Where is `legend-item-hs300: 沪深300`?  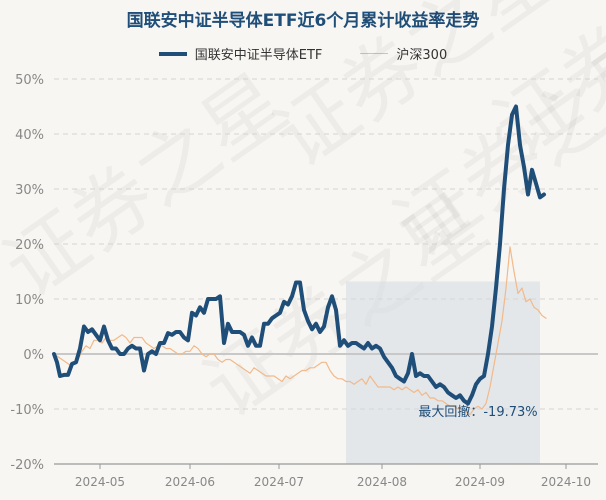
legend-item-hs300: 沪深300 is located at coordinates (403, 53).